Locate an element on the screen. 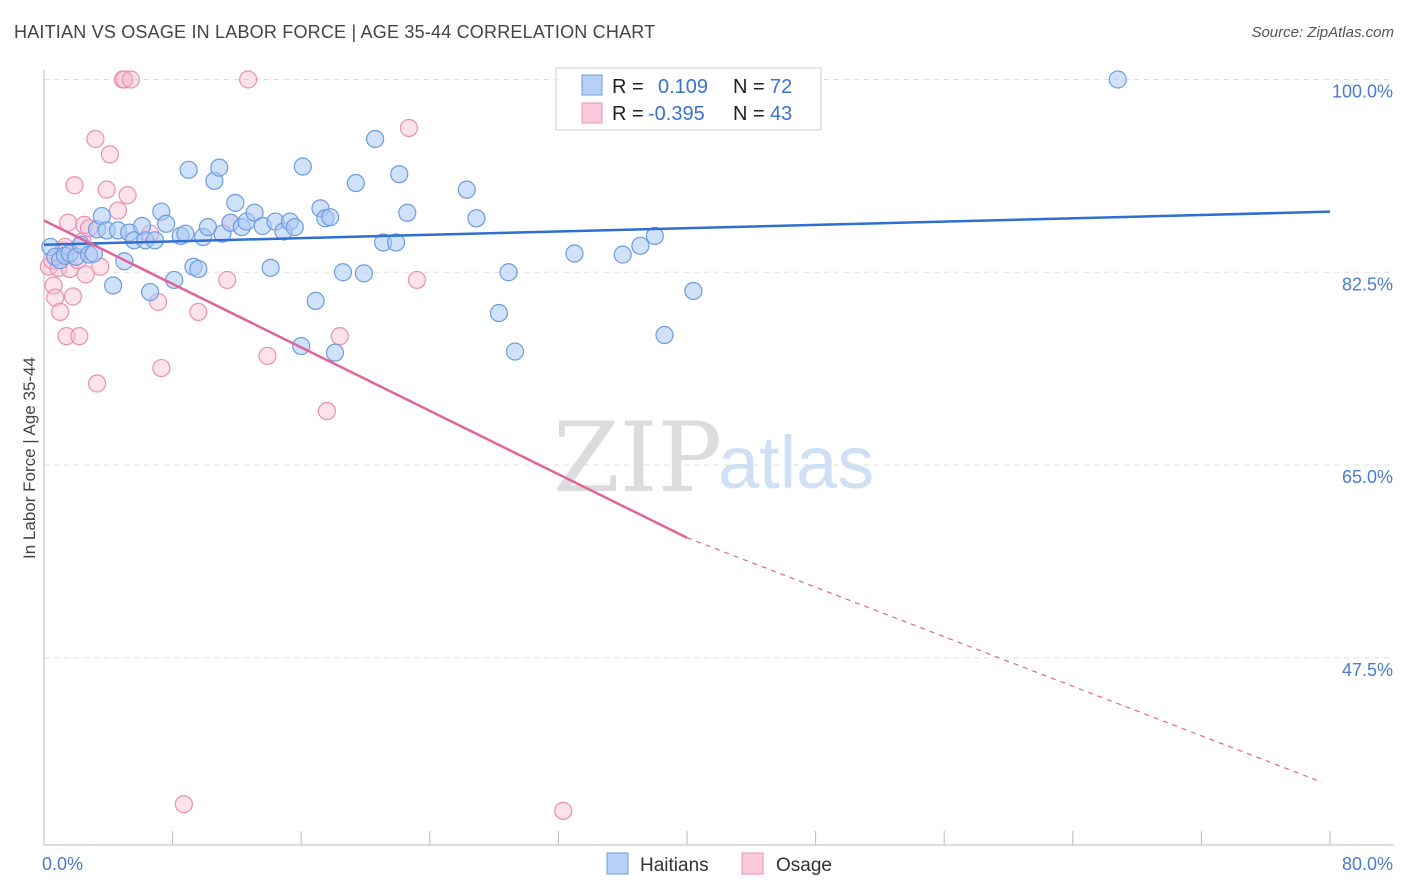 The width and height of the screenshot is (1406, 892). bottom-legend-haitians-swatch is located at coordinates (617, 863).